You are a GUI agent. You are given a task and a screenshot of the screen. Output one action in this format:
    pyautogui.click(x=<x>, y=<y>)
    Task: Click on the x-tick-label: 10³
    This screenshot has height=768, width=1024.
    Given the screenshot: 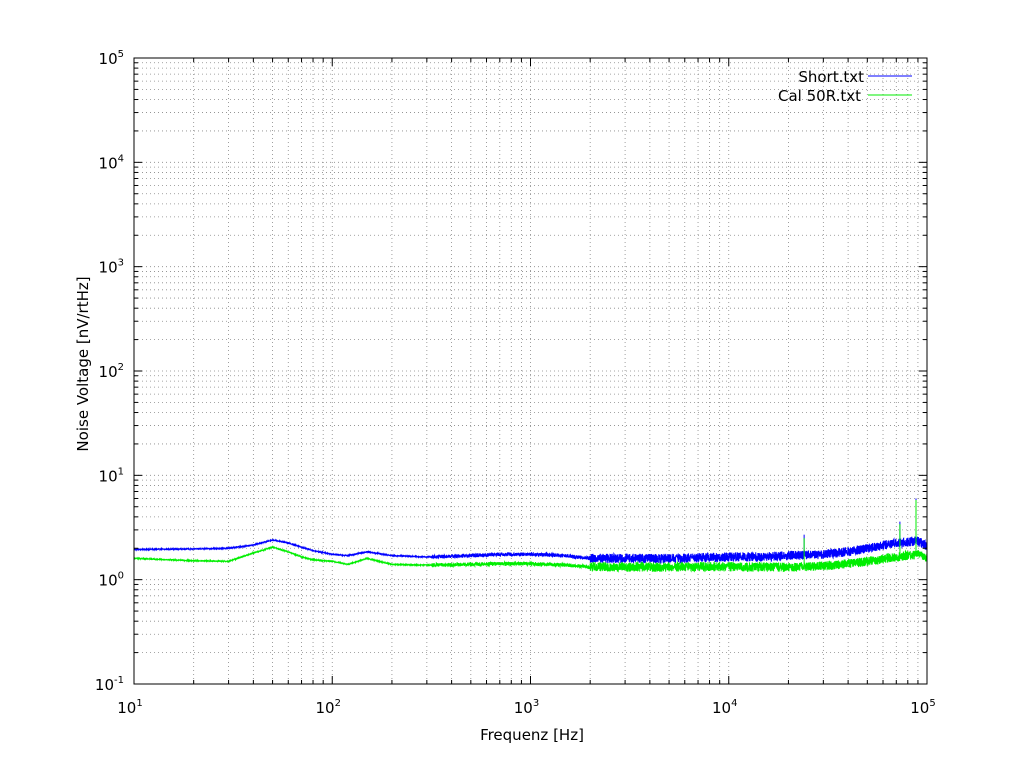 What is the action you would take?
    pyautogui.click(x=526, y=707)
    